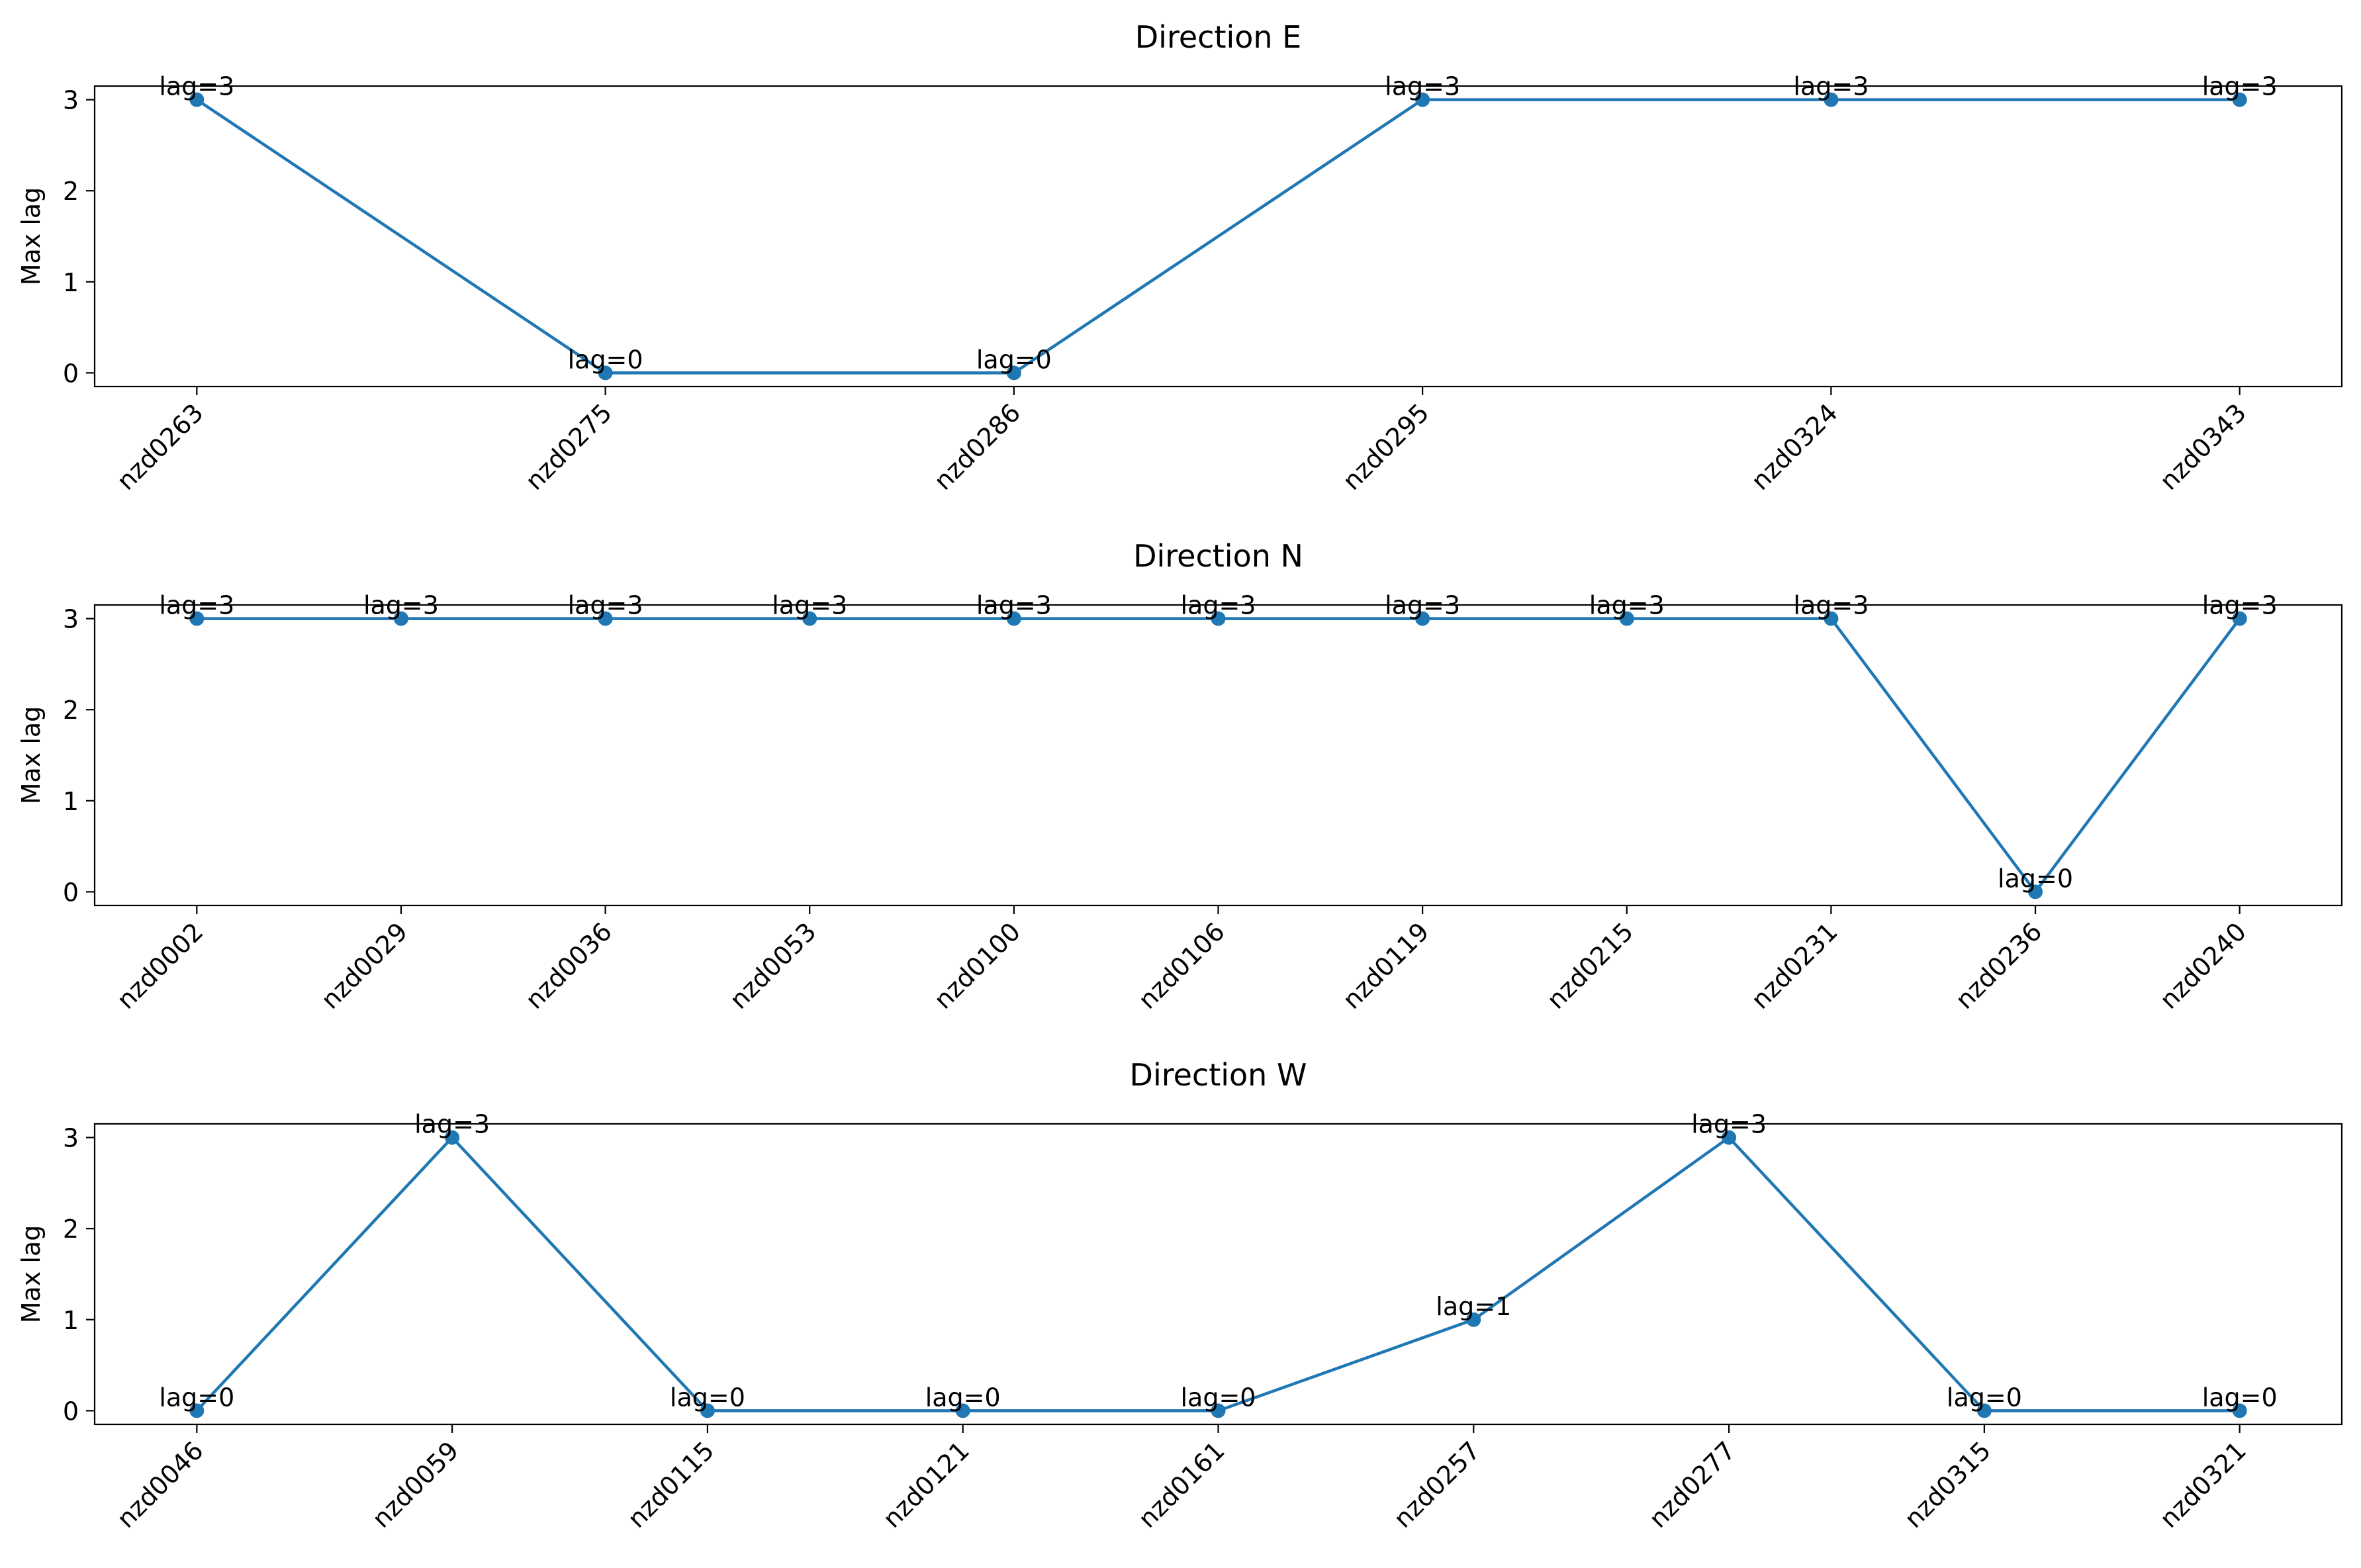 This screenshot has height=1568, width=2361. Describe the element at coordinates (1218, 556) in the screenshot. I see `chart-title: Direction N` at that location.